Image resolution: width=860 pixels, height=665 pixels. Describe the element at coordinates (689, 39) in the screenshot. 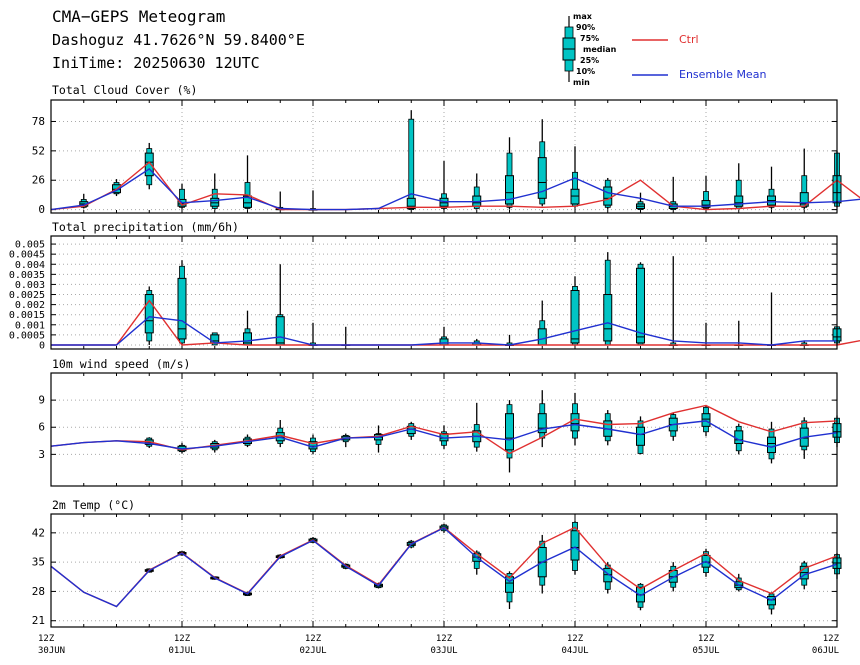

I see `legend-ctrl-label: Ctrl` at that location.